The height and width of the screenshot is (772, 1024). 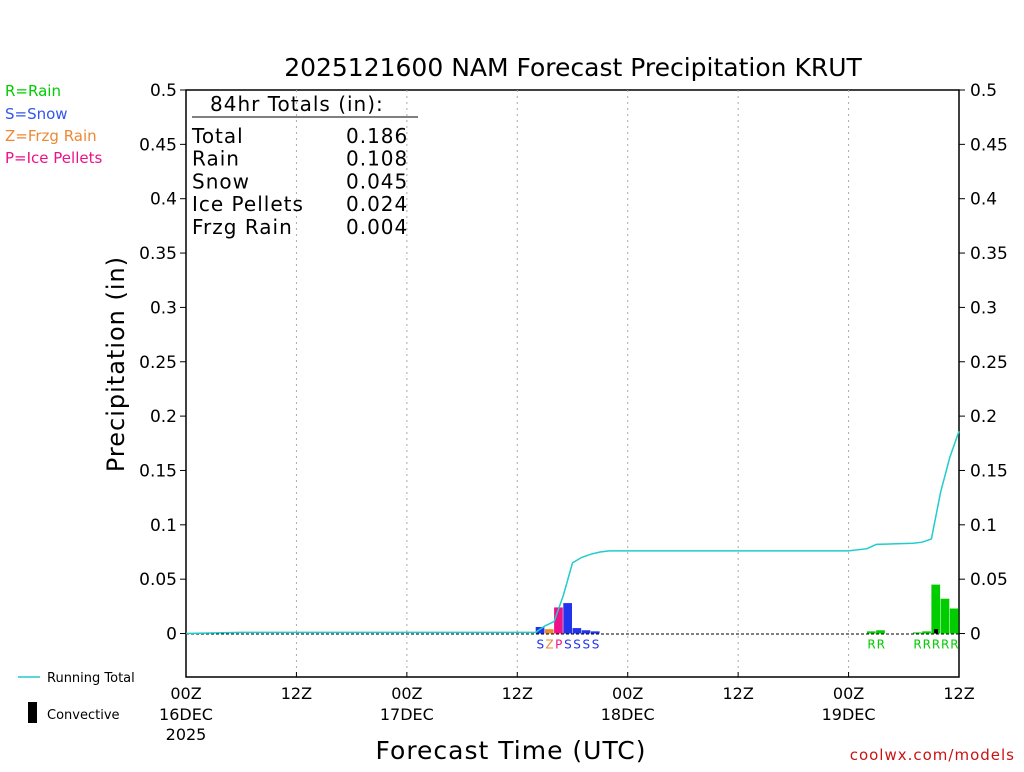 I want to click on y-tick-label-left: 0.3, so click(x=163, y=308).